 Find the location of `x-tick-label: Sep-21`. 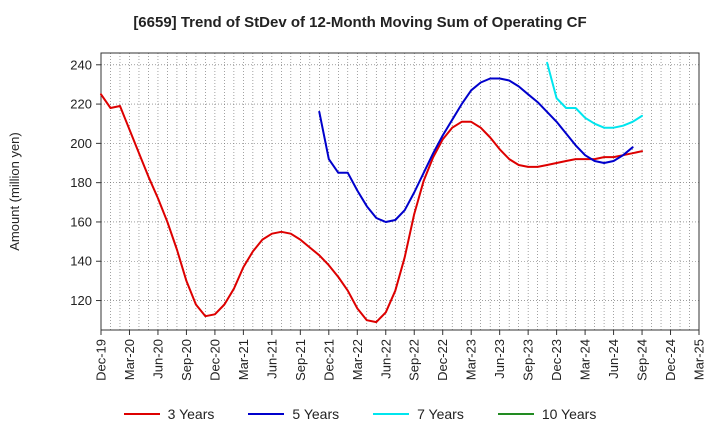

x-tick-label: Sep-21 is located at coordinates (300, 360).